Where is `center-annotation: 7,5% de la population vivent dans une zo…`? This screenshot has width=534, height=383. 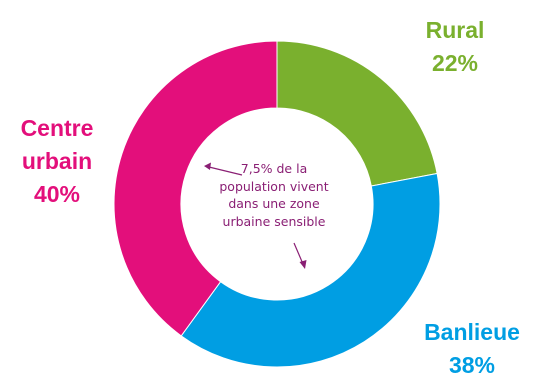
center-annotation: 7,5% de la population vivent dans une zo… is located at coordinates (274, 195).